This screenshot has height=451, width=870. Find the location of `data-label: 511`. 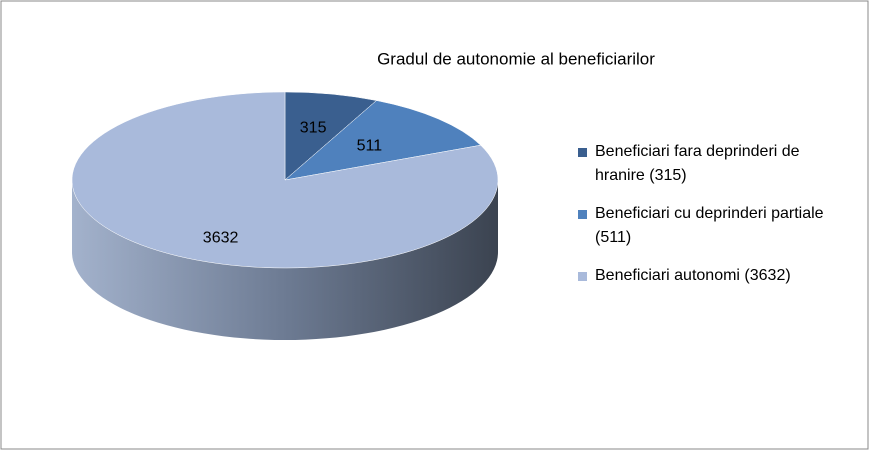

data-label: 511 is located at coordinates (370, 146).